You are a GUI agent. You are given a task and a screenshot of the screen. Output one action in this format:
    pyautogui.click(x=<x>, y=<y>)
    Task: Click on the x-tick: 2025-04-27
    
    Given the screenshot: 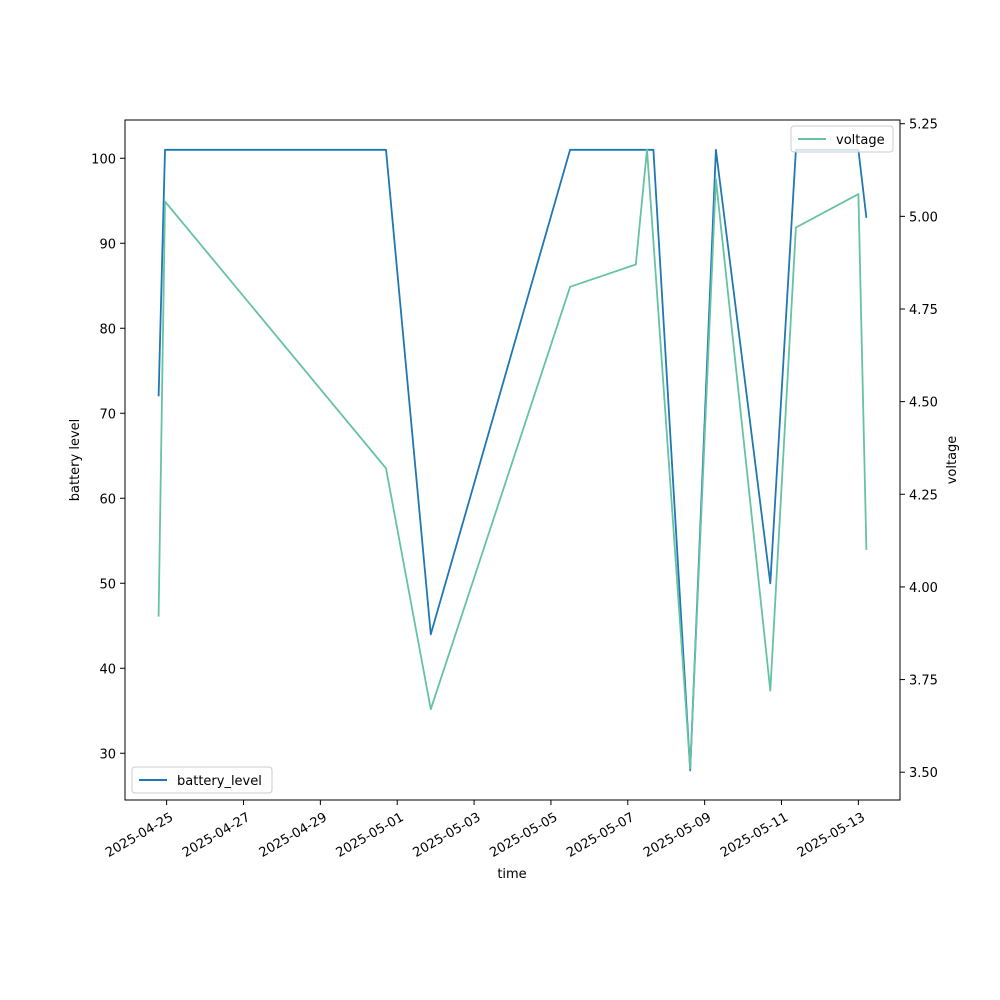 What is the action you would take?
    pyautogui.click(x=216, y=830)
    